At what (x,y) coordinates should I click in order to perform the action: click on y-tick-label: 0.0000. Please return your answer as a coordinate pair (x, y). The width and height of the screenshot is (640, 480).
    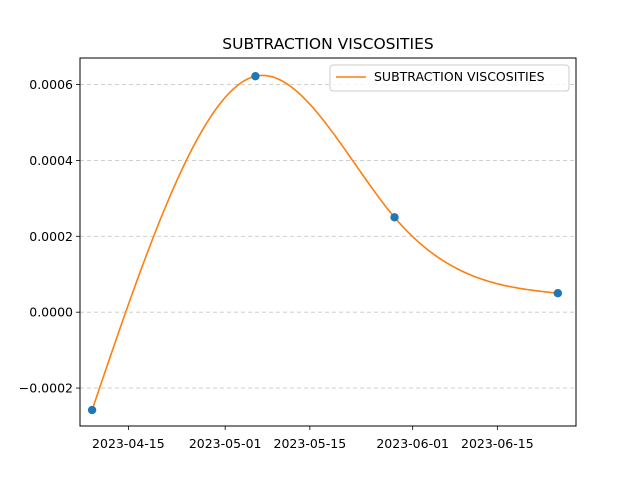
    Looking at the image, I should click on (51, 312).